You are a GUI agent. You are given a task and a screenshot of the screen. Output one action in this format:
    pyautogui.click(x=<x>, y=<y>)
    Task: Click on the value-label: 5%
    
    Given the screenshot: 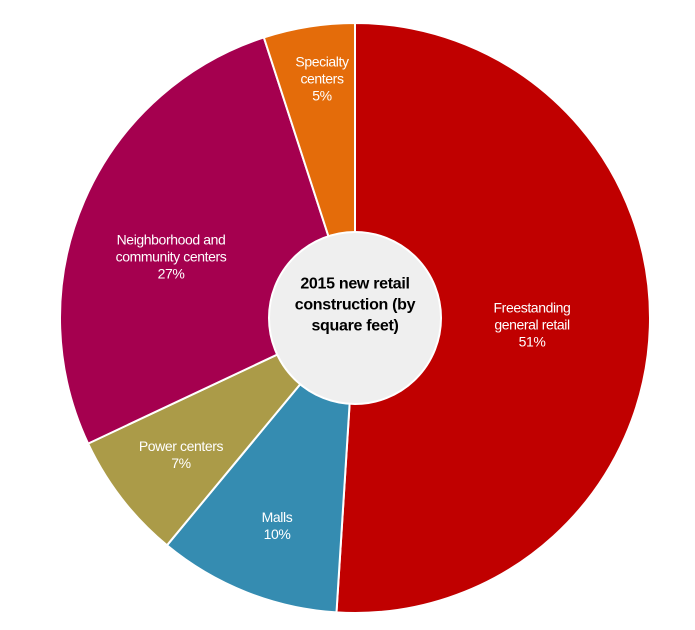 What is the action you would take?
    pyautogui.click(x=322, y=95)
    